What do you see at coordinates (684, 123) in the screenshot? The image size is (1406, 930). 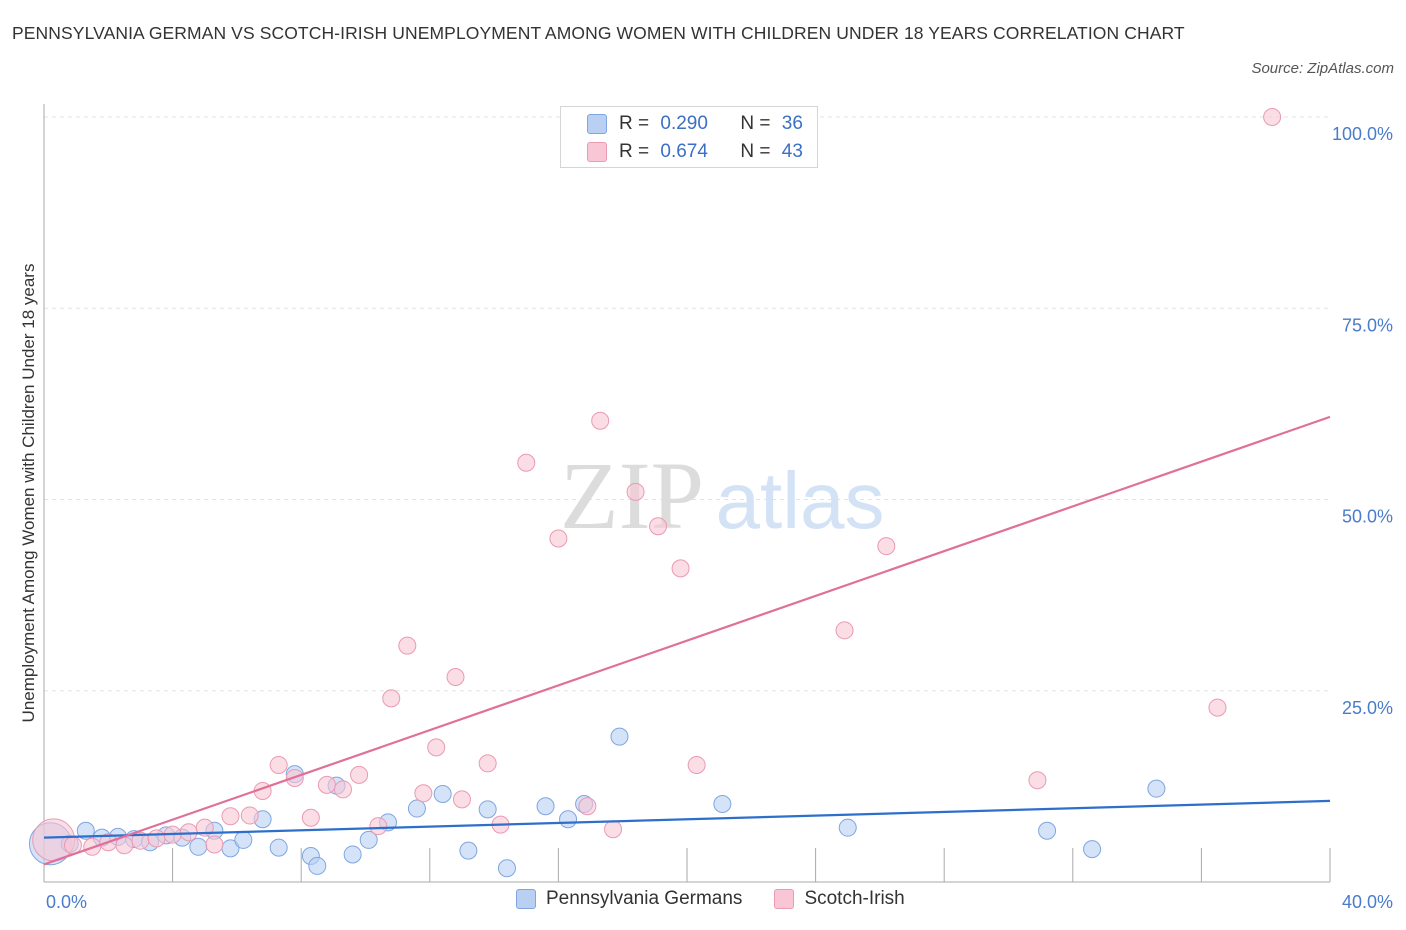 I see `r-value: 0.290` at bounding box center [684, 123].